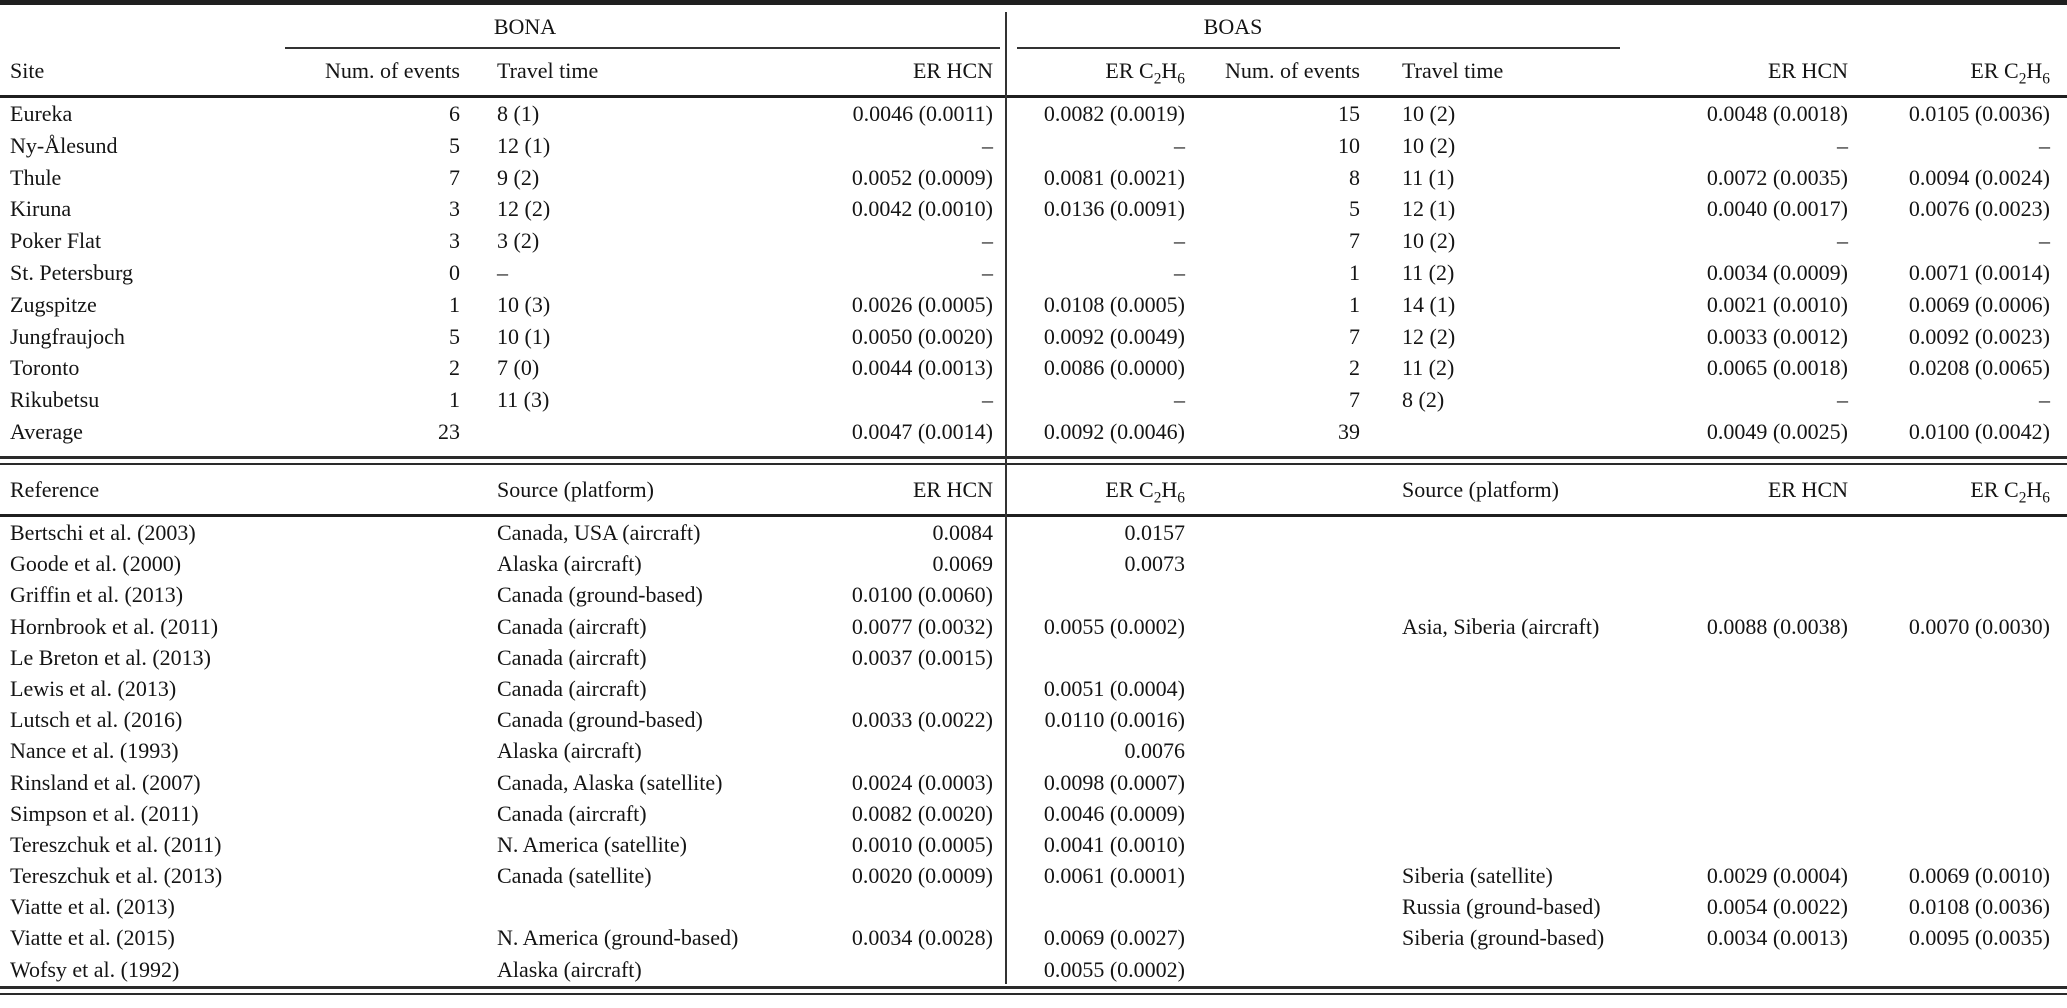 This screenshot has height=1008, width=2067. Describe the element at coordinates (922, 626) in the screenshot. I see `cell-bona-er-hcn: 0.0077 (0.0032)` at that location.